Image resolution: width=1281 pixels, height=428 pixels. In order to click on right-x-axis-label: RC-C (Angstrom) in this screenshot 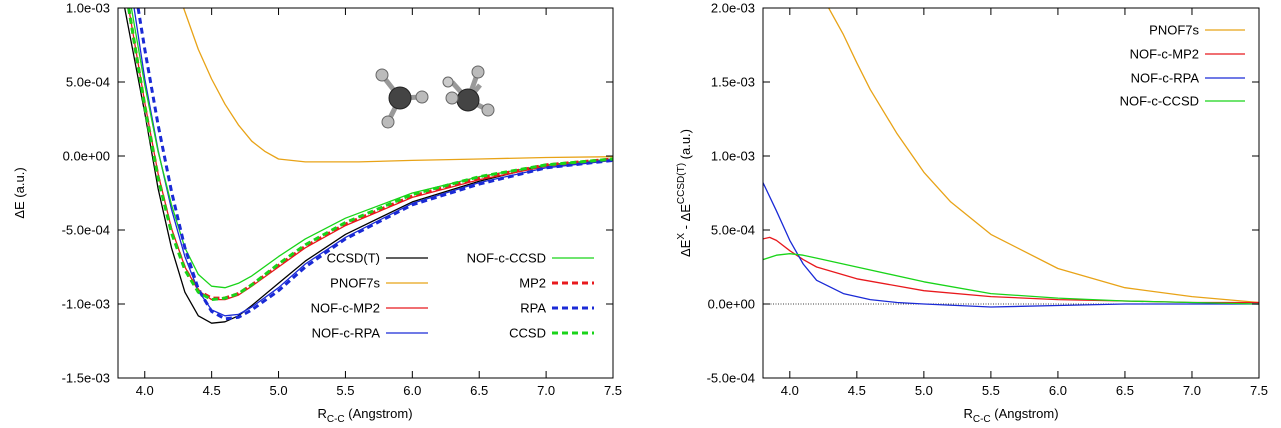, I will do `click(1010, 415)`.